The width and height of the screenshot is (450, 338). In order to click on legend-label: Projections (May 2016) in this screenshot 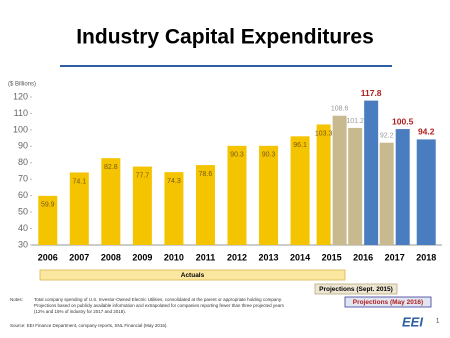, I will do `click(388, 302)`.